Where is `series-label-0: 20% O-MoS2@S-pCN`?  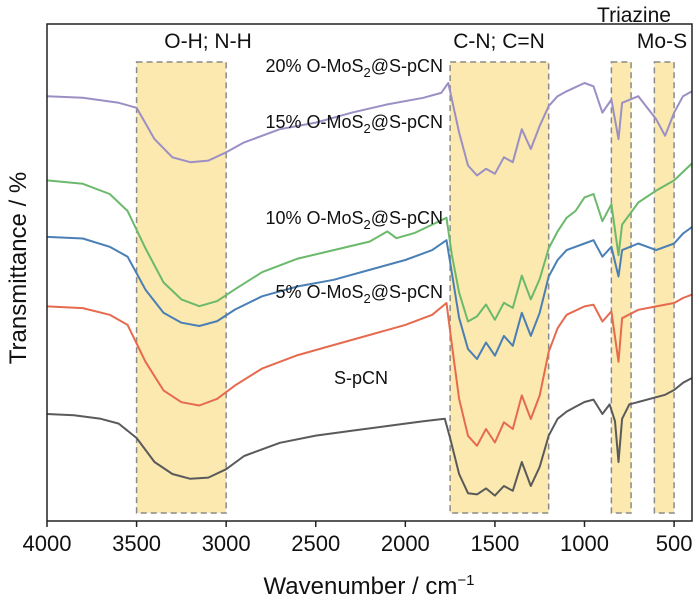 series-label-0: 20% O-MoS2@S-pCN is located at coordinates (354, 68).